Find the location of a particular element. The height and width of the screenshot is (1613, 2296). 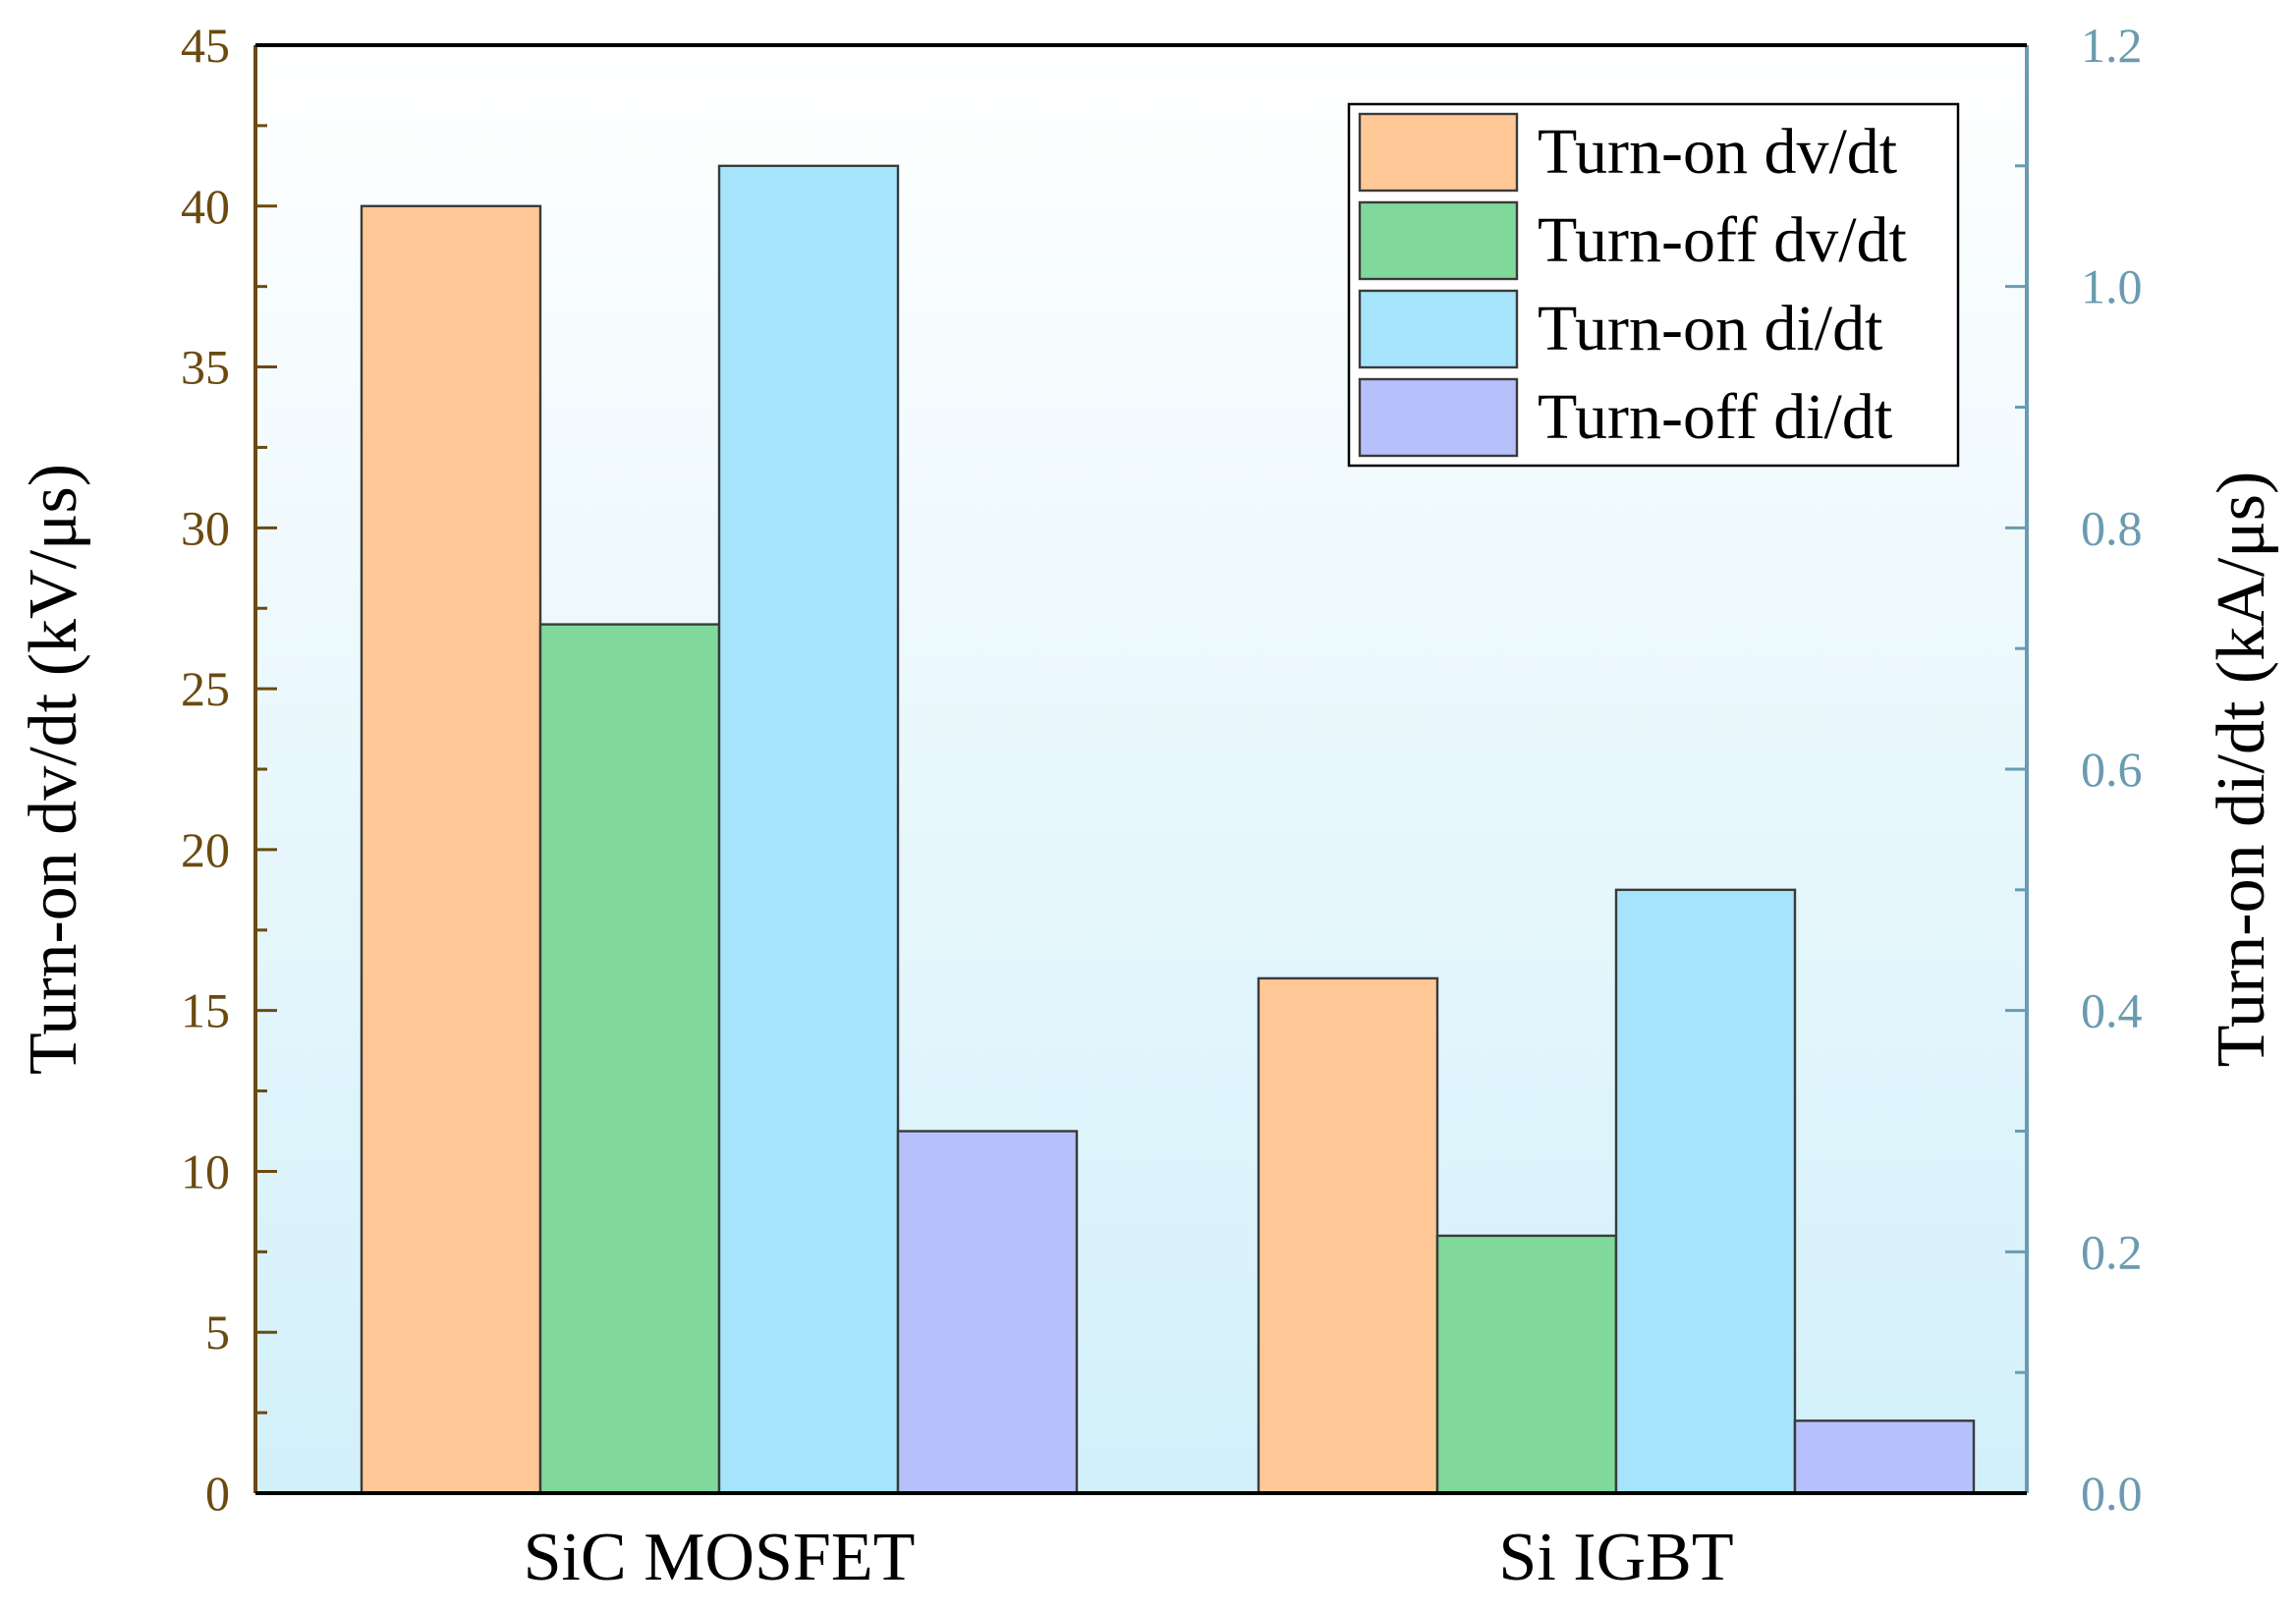

left-tick-label: 25 is located at coordinates (205, 688).